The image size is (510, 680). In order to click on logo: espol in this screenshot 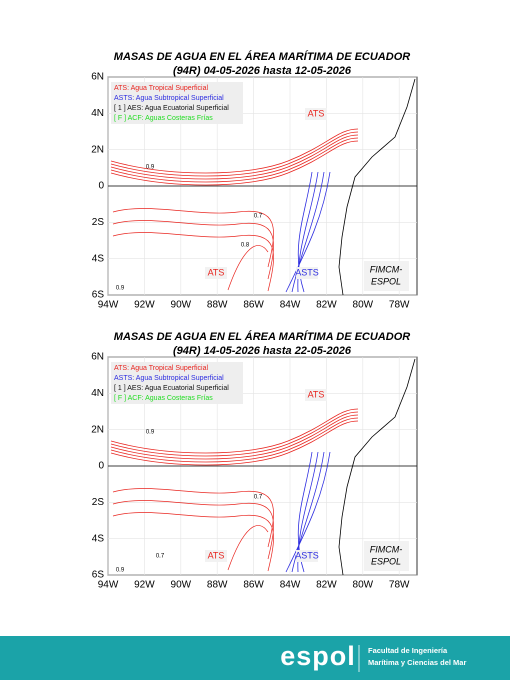, I will do `click(318, 656)`.